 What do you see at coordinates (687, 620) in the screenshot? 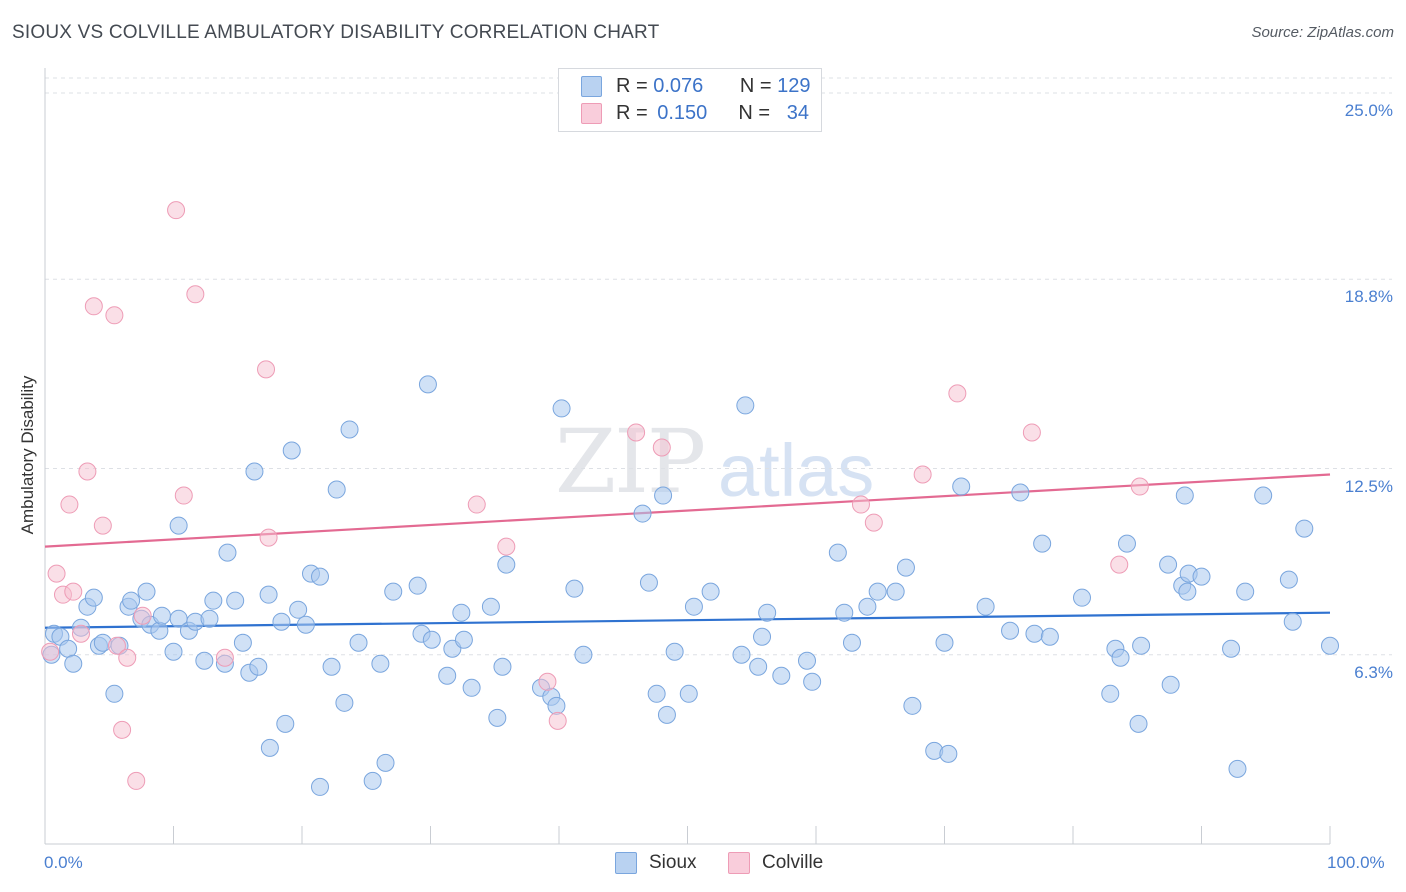
I see `sioux-trend-line` at bounding box center [687, 620].